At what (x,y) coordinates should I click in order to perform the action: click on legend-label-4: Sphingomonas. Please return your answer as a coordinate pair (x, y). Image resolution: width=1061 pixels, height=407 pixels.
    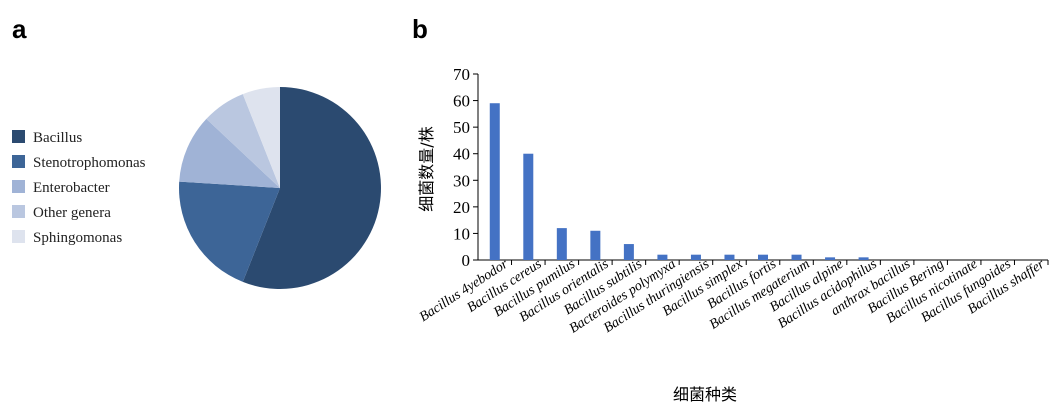
    Looking at the image, I should click on (77, 238).